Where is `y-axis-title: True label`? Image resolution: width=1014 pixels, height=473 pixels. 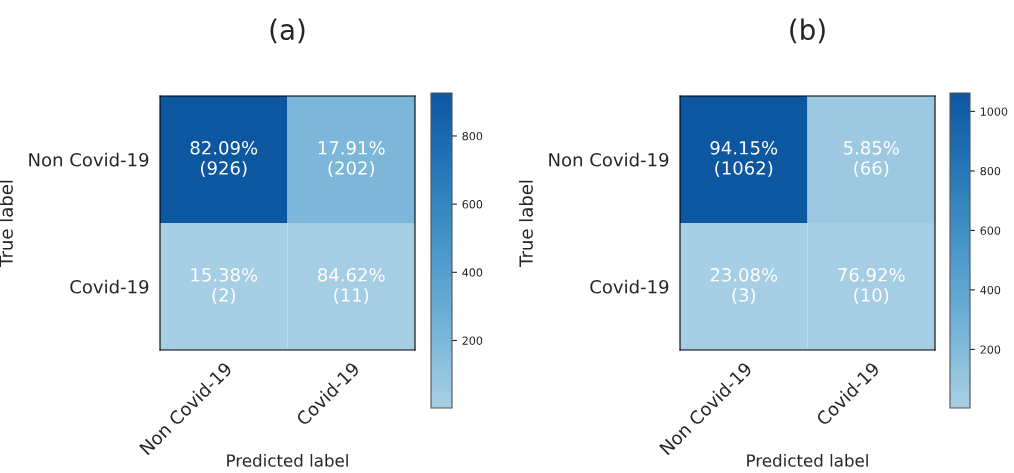
y-axis-title: True label is located at coordinates (525, 223).